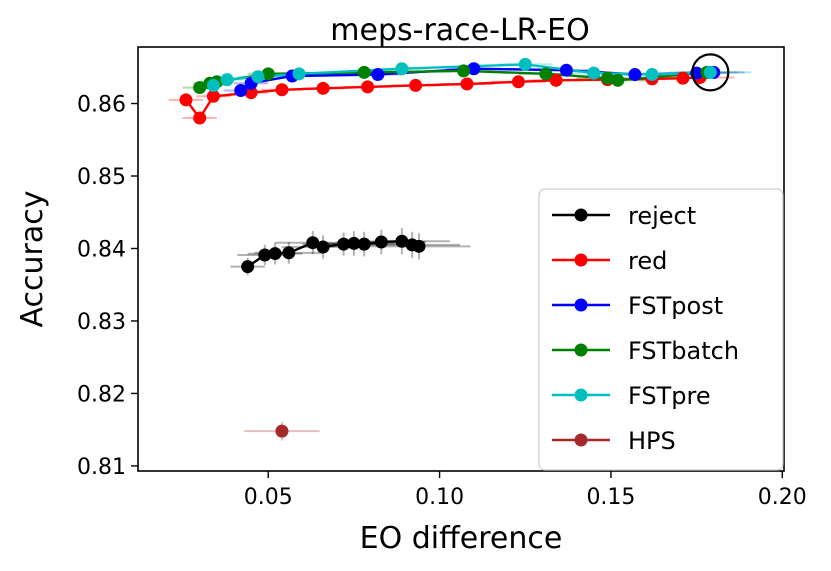 The image size is (831, 571). Describe the element at coordinates (268, 497) in the screenshot. I see `x-tick-label: 0.05` at that location.